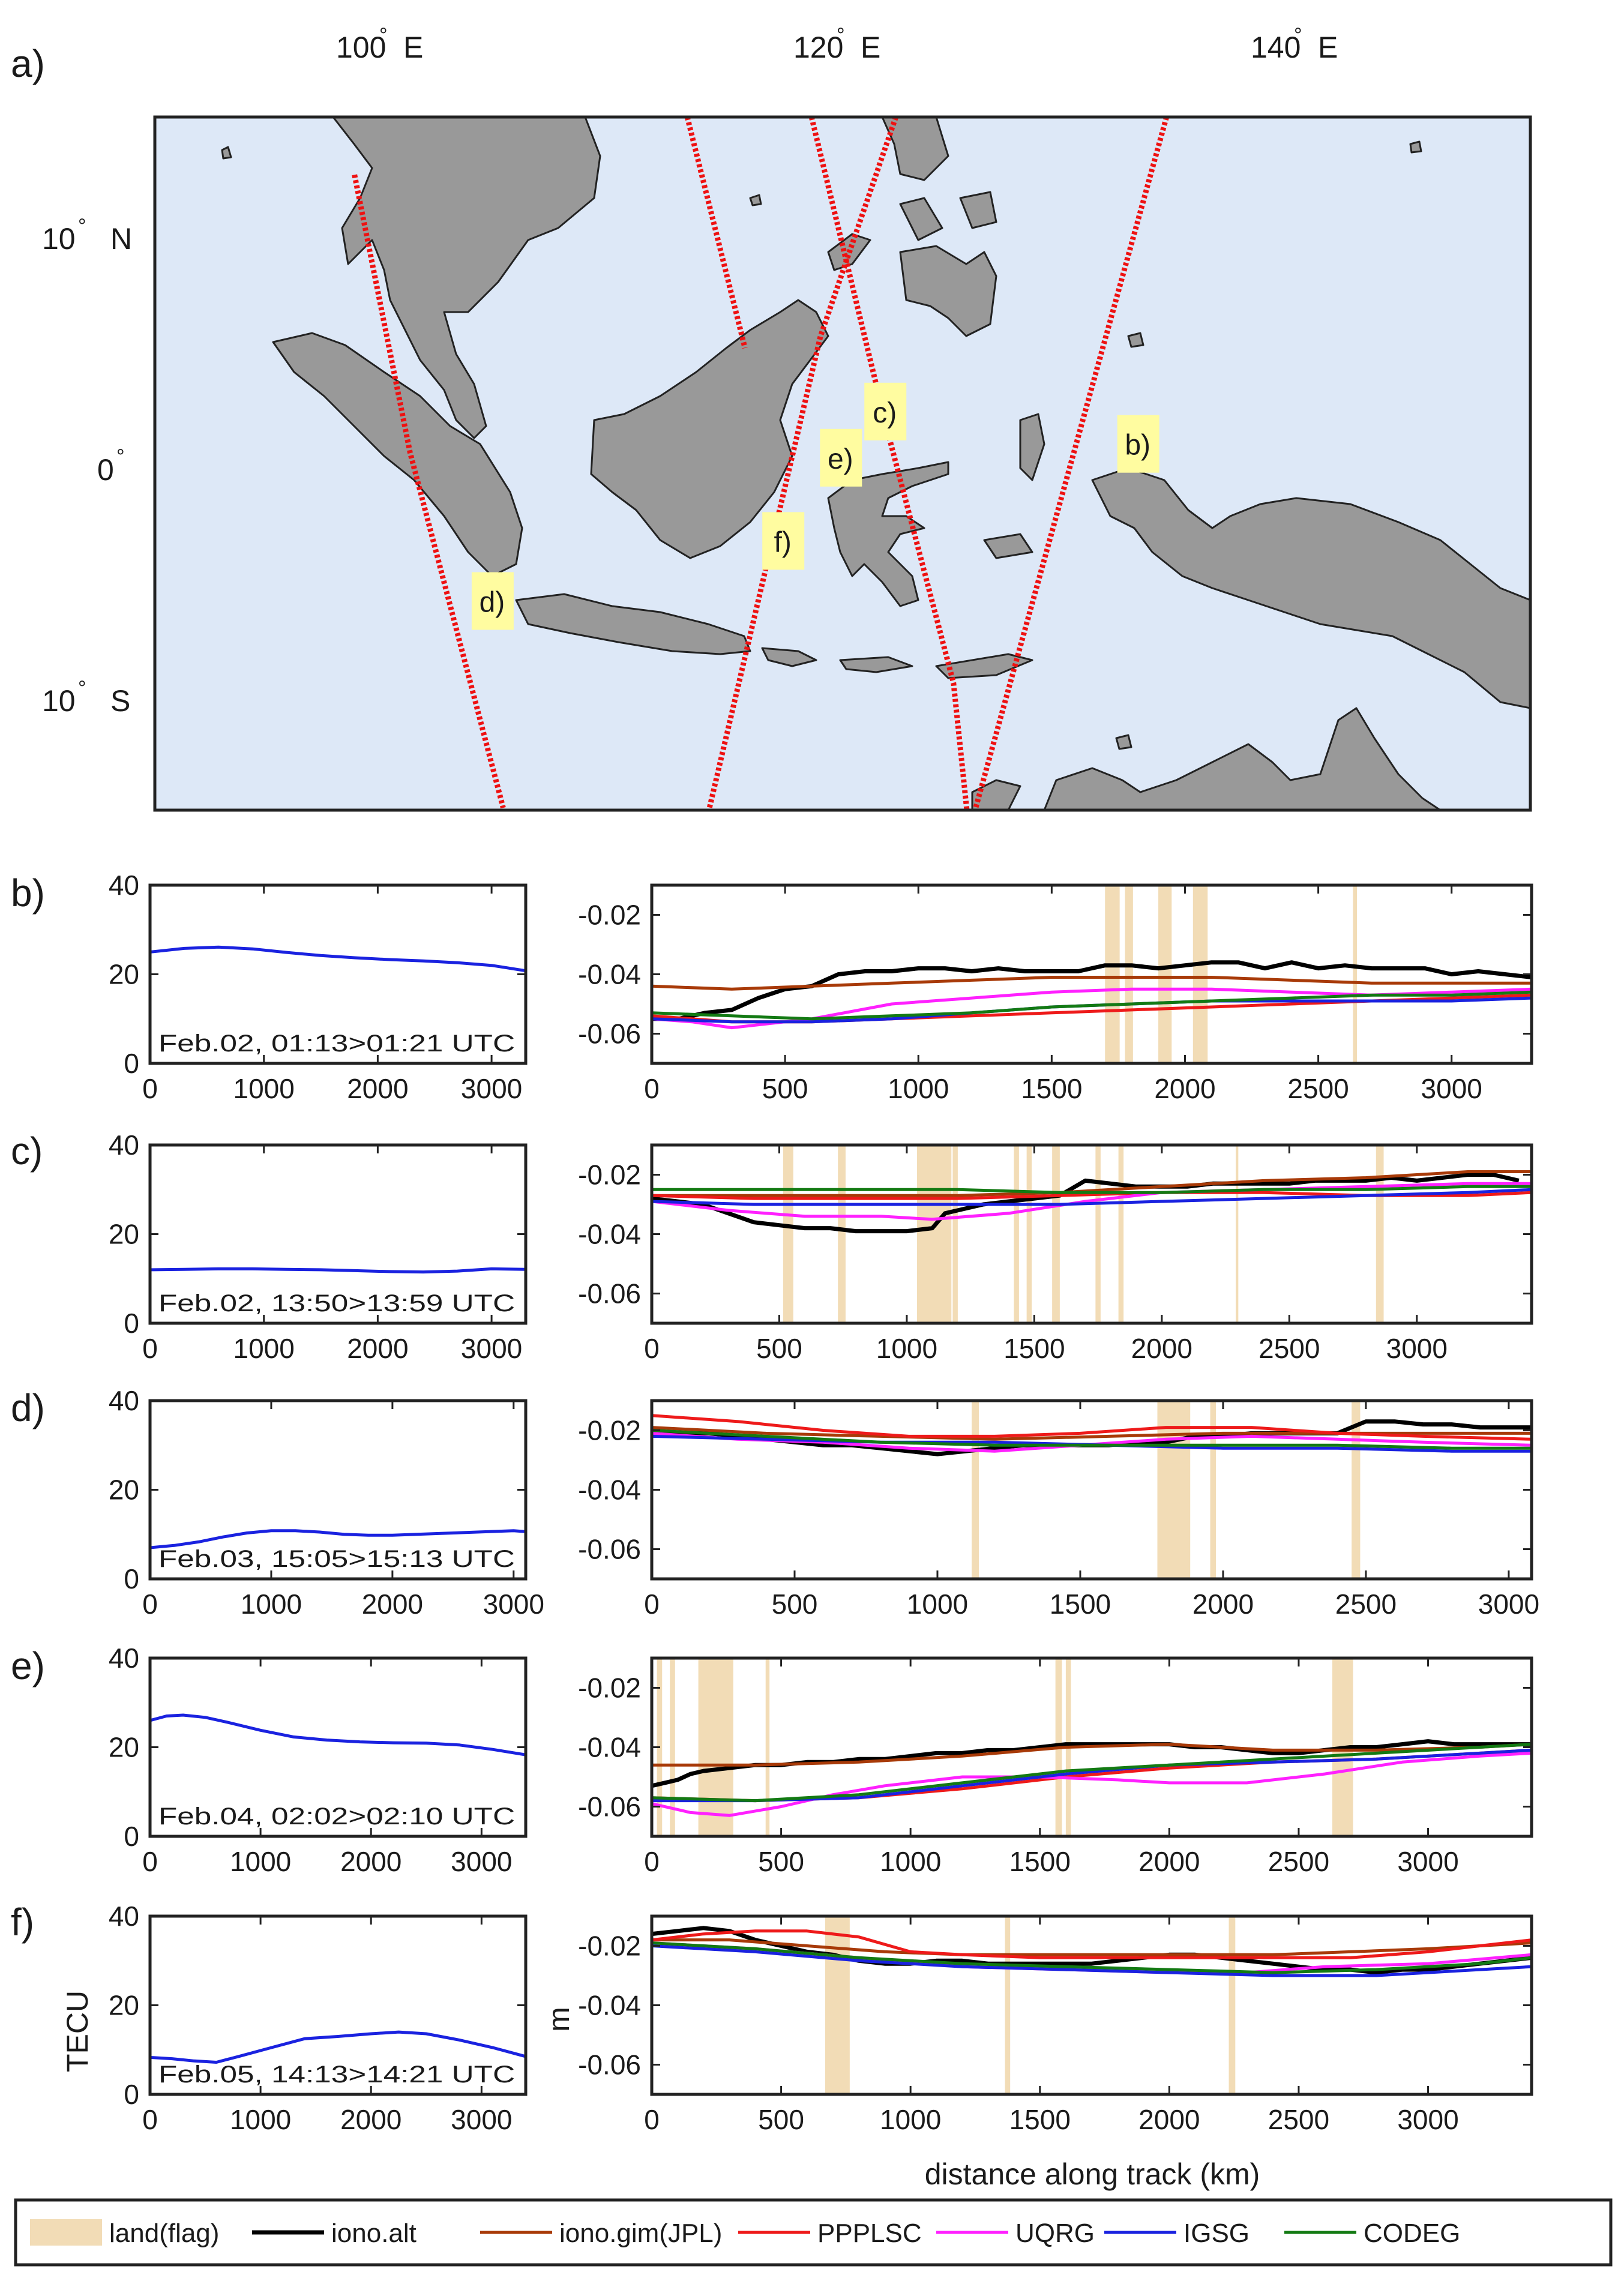 Image resolution: width=1624 pixels, height=2284 pixels. What do you see at coordinates (374, 2233) in the screenshot?
I see `legend-label: iono.alt` at bounding box center [374, 2233].